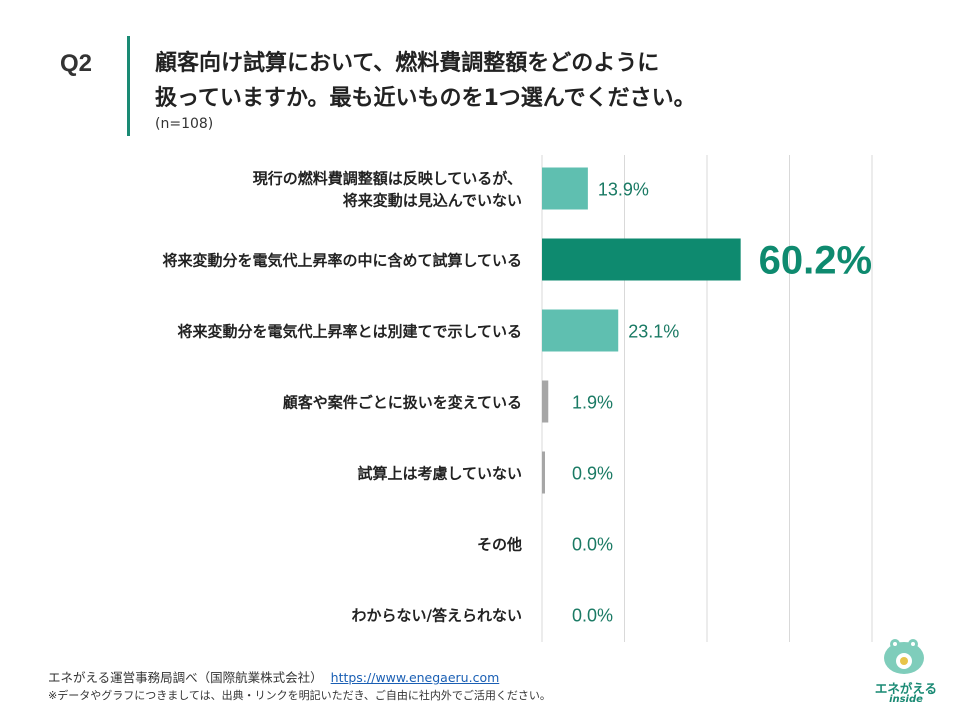  What do you see at coordinates (185, 677) in the screenshot?
I see `source-text: エネがえる運営事務局調べ（国際航業株式会社）` at bounding box center [185, 677].